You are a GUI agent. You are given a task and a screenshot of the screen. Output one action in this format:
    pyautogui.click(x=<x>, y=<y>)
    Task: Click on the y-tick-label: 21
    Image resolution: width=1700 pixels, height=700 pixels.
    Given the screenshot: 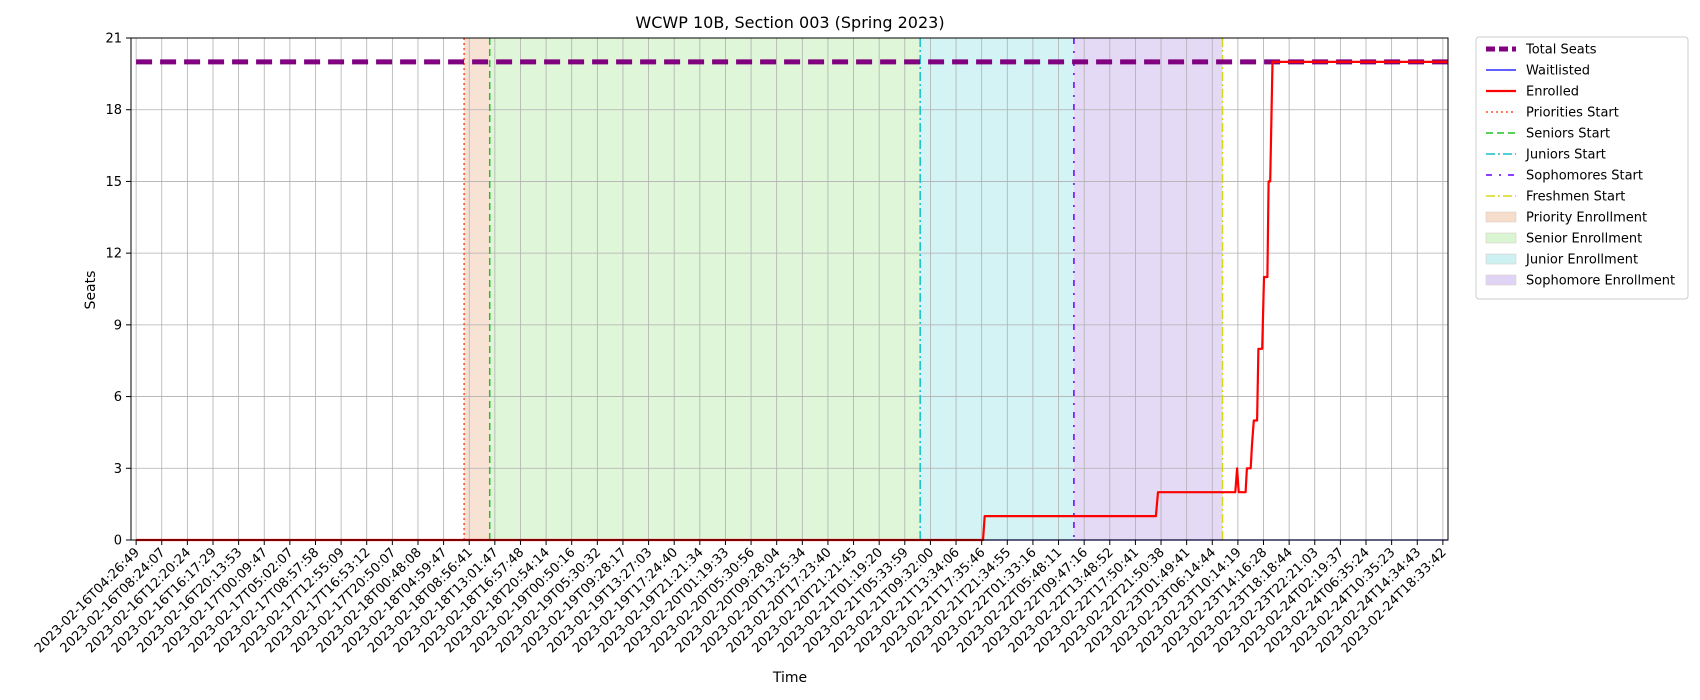 What is the action you would take?
    pyautogui.click(x=113, y=39)
    